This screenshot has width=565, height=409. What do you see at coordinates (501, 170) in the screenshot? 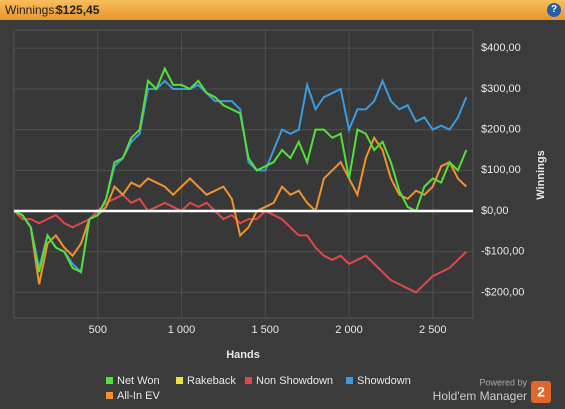
I see `y-tick-label: $100,00` at bounding box center [501, 170].